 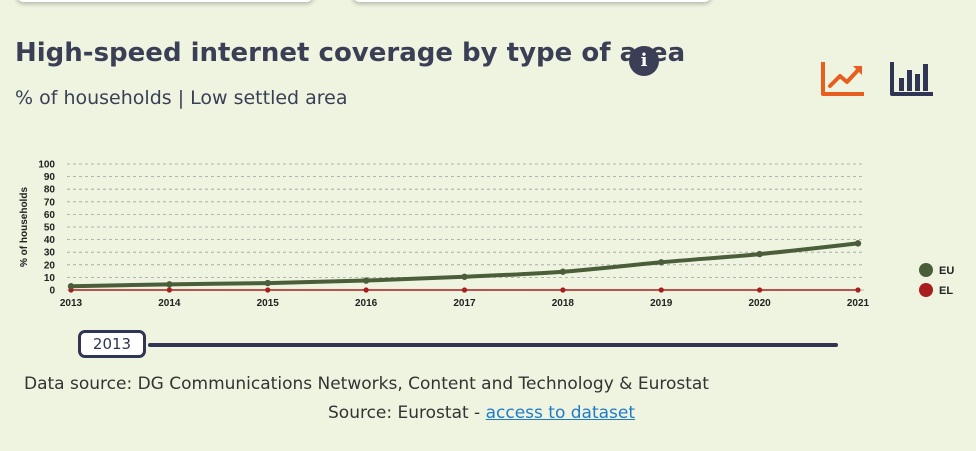 I want to click on legend-label-eu: EU, so click(x=946, y=271).